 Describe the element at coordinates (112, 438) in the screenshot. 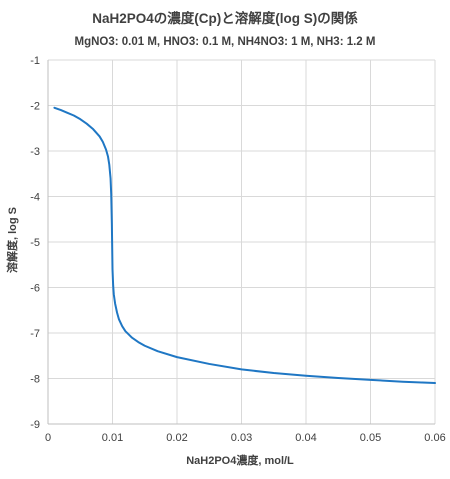

I see `x-tick-label: 0.01` at that location.